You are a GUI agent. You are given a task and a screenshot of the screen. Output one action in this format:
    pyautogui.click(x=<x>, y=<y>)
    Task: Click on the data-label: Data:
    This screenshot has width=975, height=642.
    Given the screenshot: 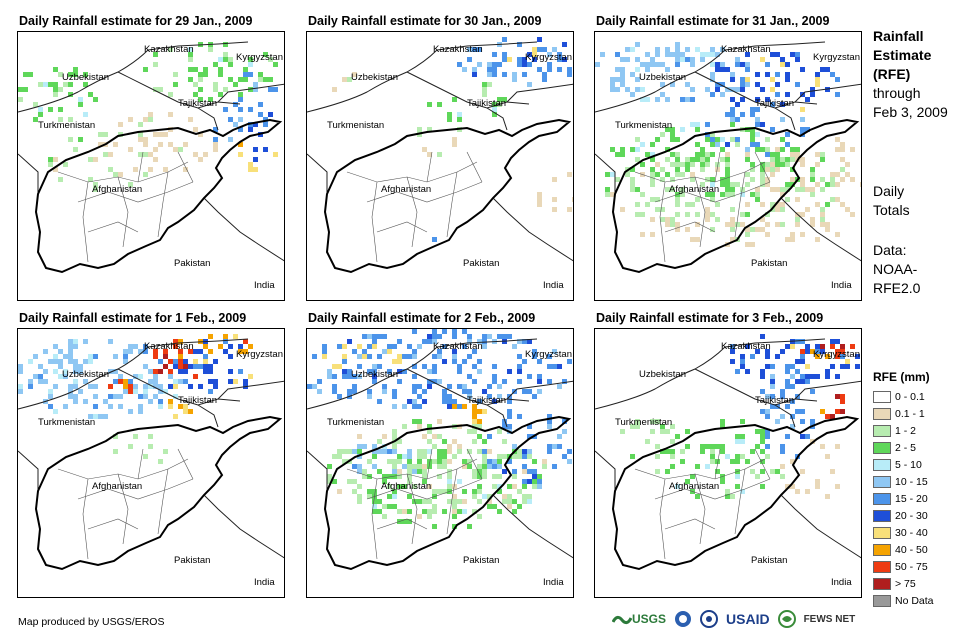 What is the action you would take?
    pyautogui.click(x=890, y=250)
    